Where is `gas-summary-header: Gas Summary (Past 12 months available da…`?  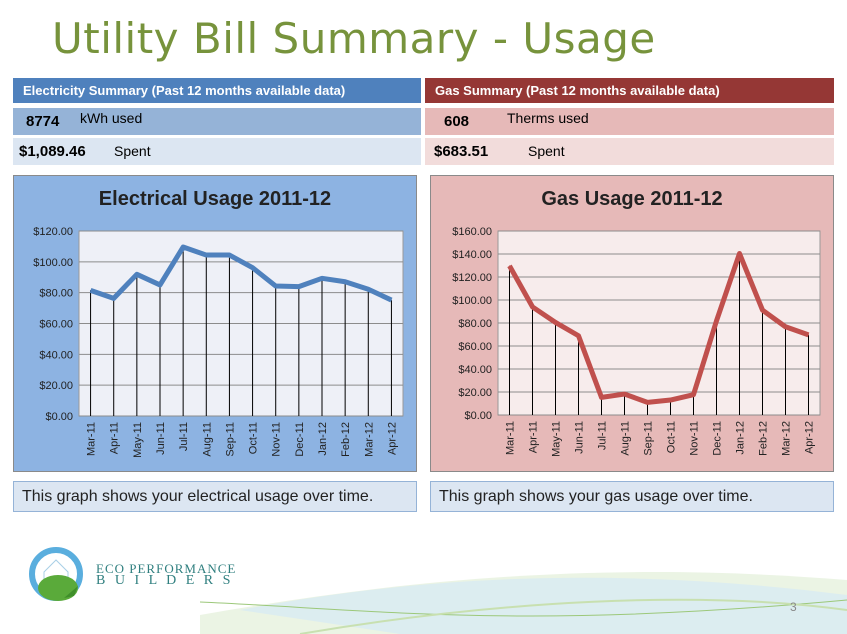 gas-summary-header: Gas Summary (Past 12 months available da… is located at coordinates (629, 90).